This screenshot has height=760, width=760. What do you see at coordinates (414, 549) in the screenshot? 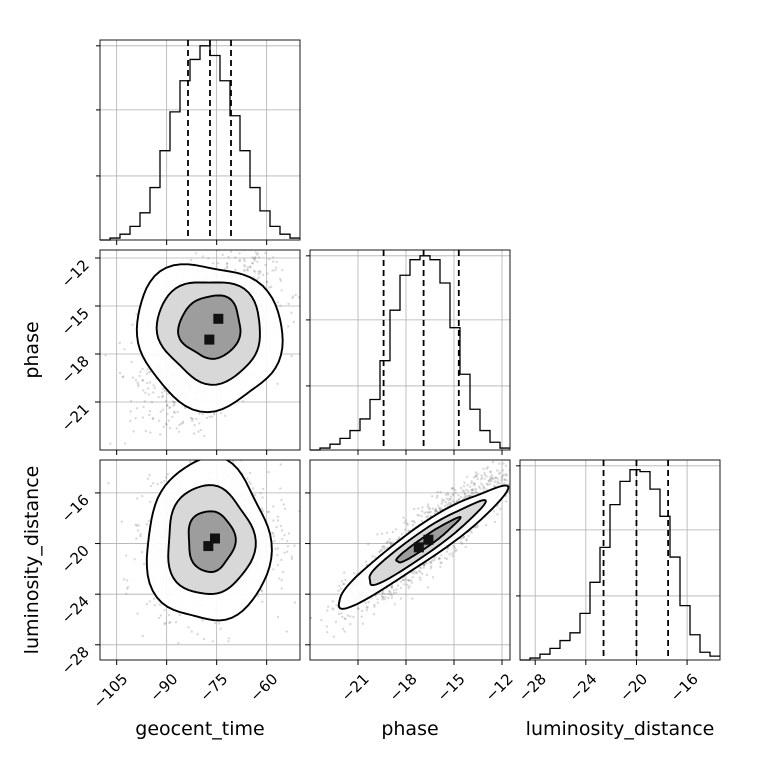
I see `pair-phase-vs-luminosity-distance-content` at bounding box center [414, 549].